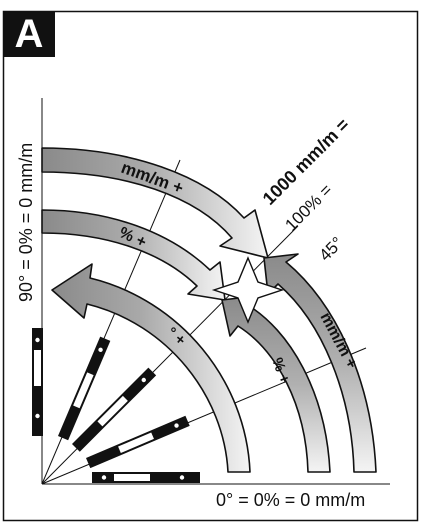 This screenshot has height=522, width=421. I want to click on level-45deg, so click(114, 409).